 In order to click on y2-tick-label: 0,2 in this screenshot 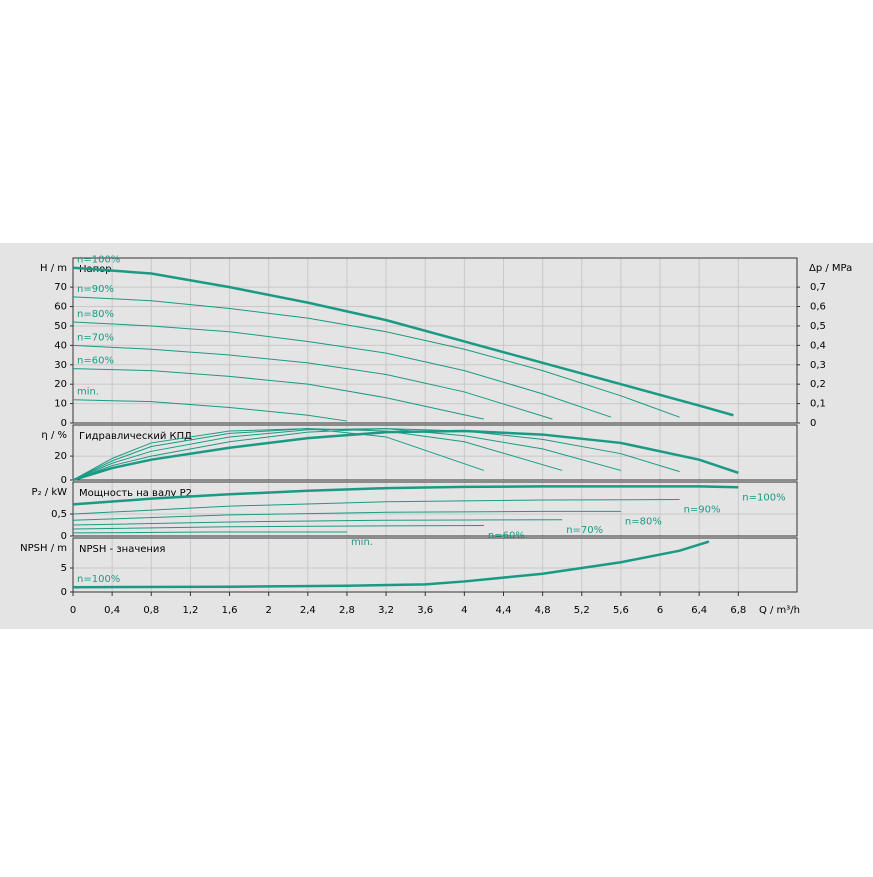, I will do `click(818, 384)`.